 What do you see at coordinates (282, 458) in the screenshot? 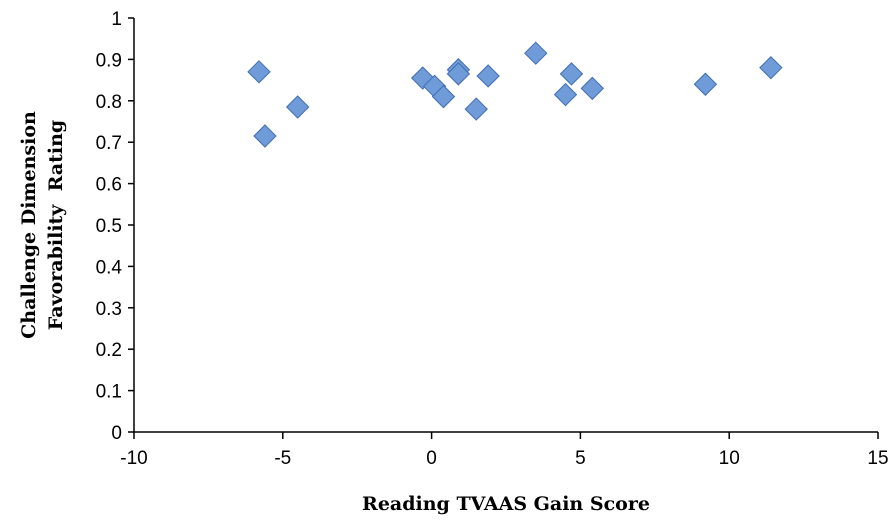
I see `x-tick-label: -5` at bounding box center [282, 458].